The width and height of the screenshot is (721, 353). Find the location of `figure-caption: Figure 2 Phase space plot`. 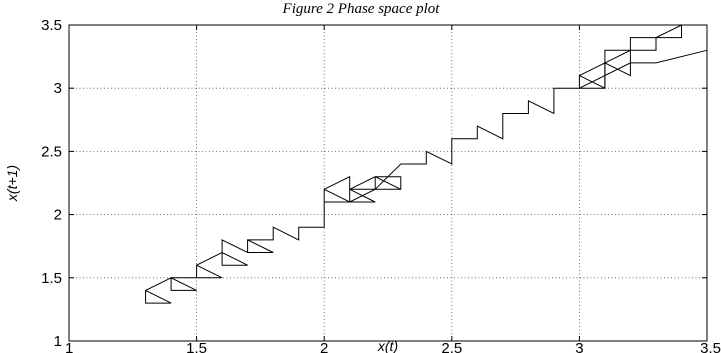

figure-caption: Figure 2 Phase space plot is located at coordinates (361, 9).